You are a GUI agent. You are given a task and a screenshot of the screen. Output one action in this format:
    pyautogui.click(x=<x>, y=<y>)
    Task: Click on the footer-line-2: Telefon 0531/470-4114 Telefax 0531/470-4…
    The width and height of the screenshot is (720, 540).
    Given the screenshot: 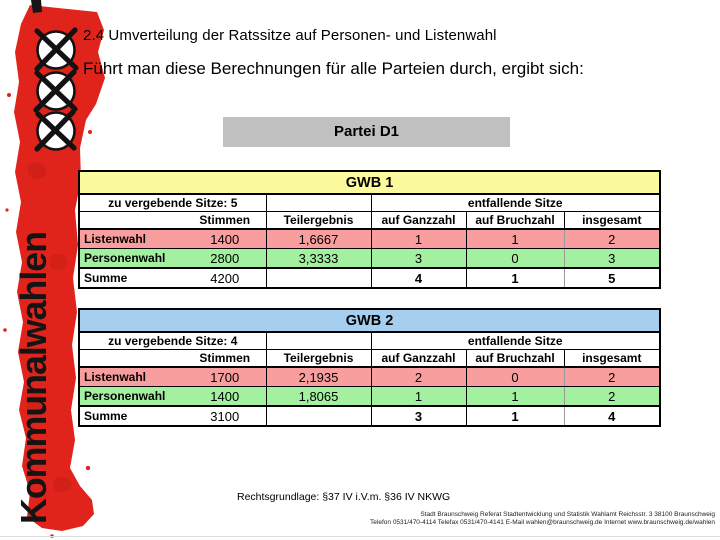 What is the action you would take?
    pyautogui.click(x=542, y=522)
    